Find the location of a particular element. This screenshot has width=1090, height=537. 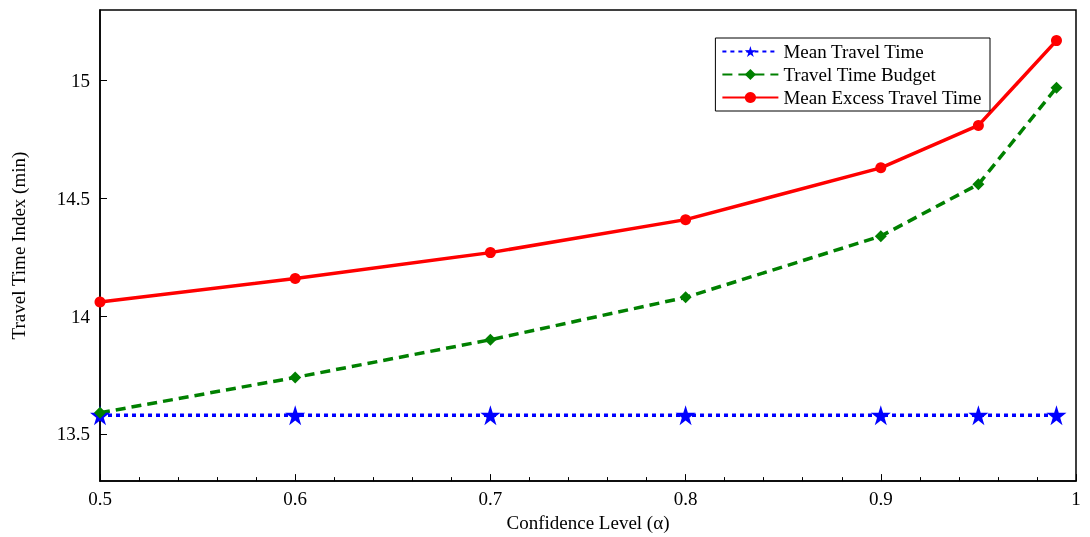

legend-label: Mean Travel Time is located at coordinates (853, 51).